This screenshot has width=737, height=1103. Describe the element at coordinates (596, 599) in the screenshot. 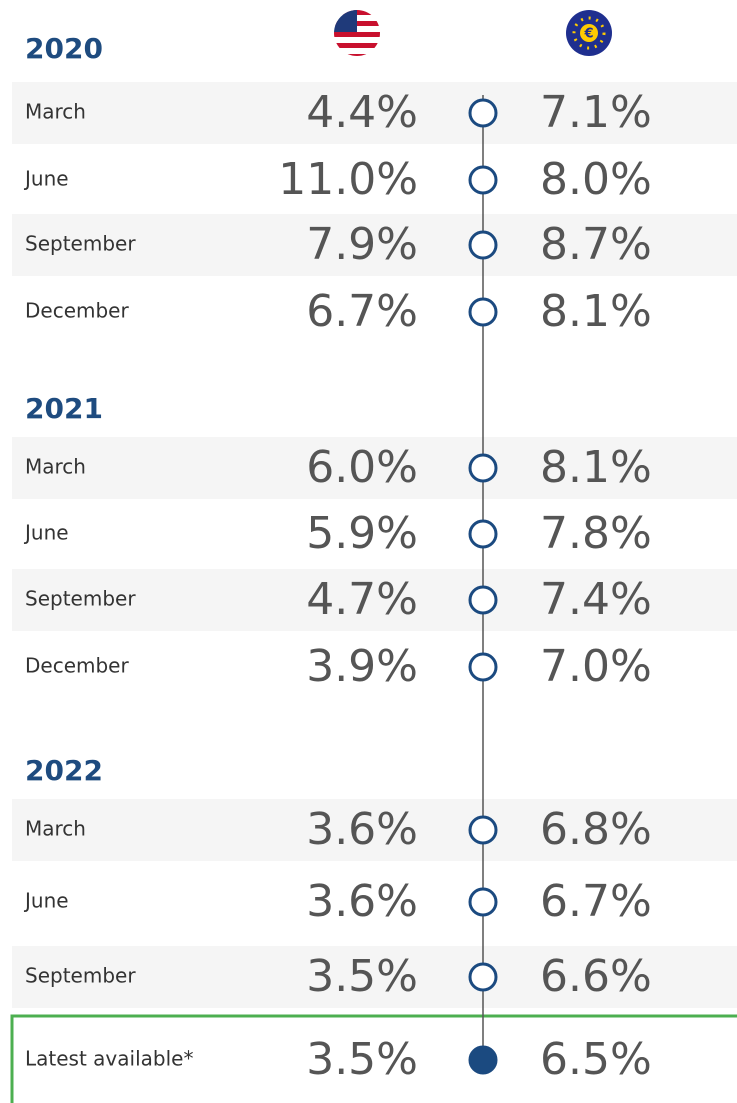

I see `eu-value: 7.4%` at that location.